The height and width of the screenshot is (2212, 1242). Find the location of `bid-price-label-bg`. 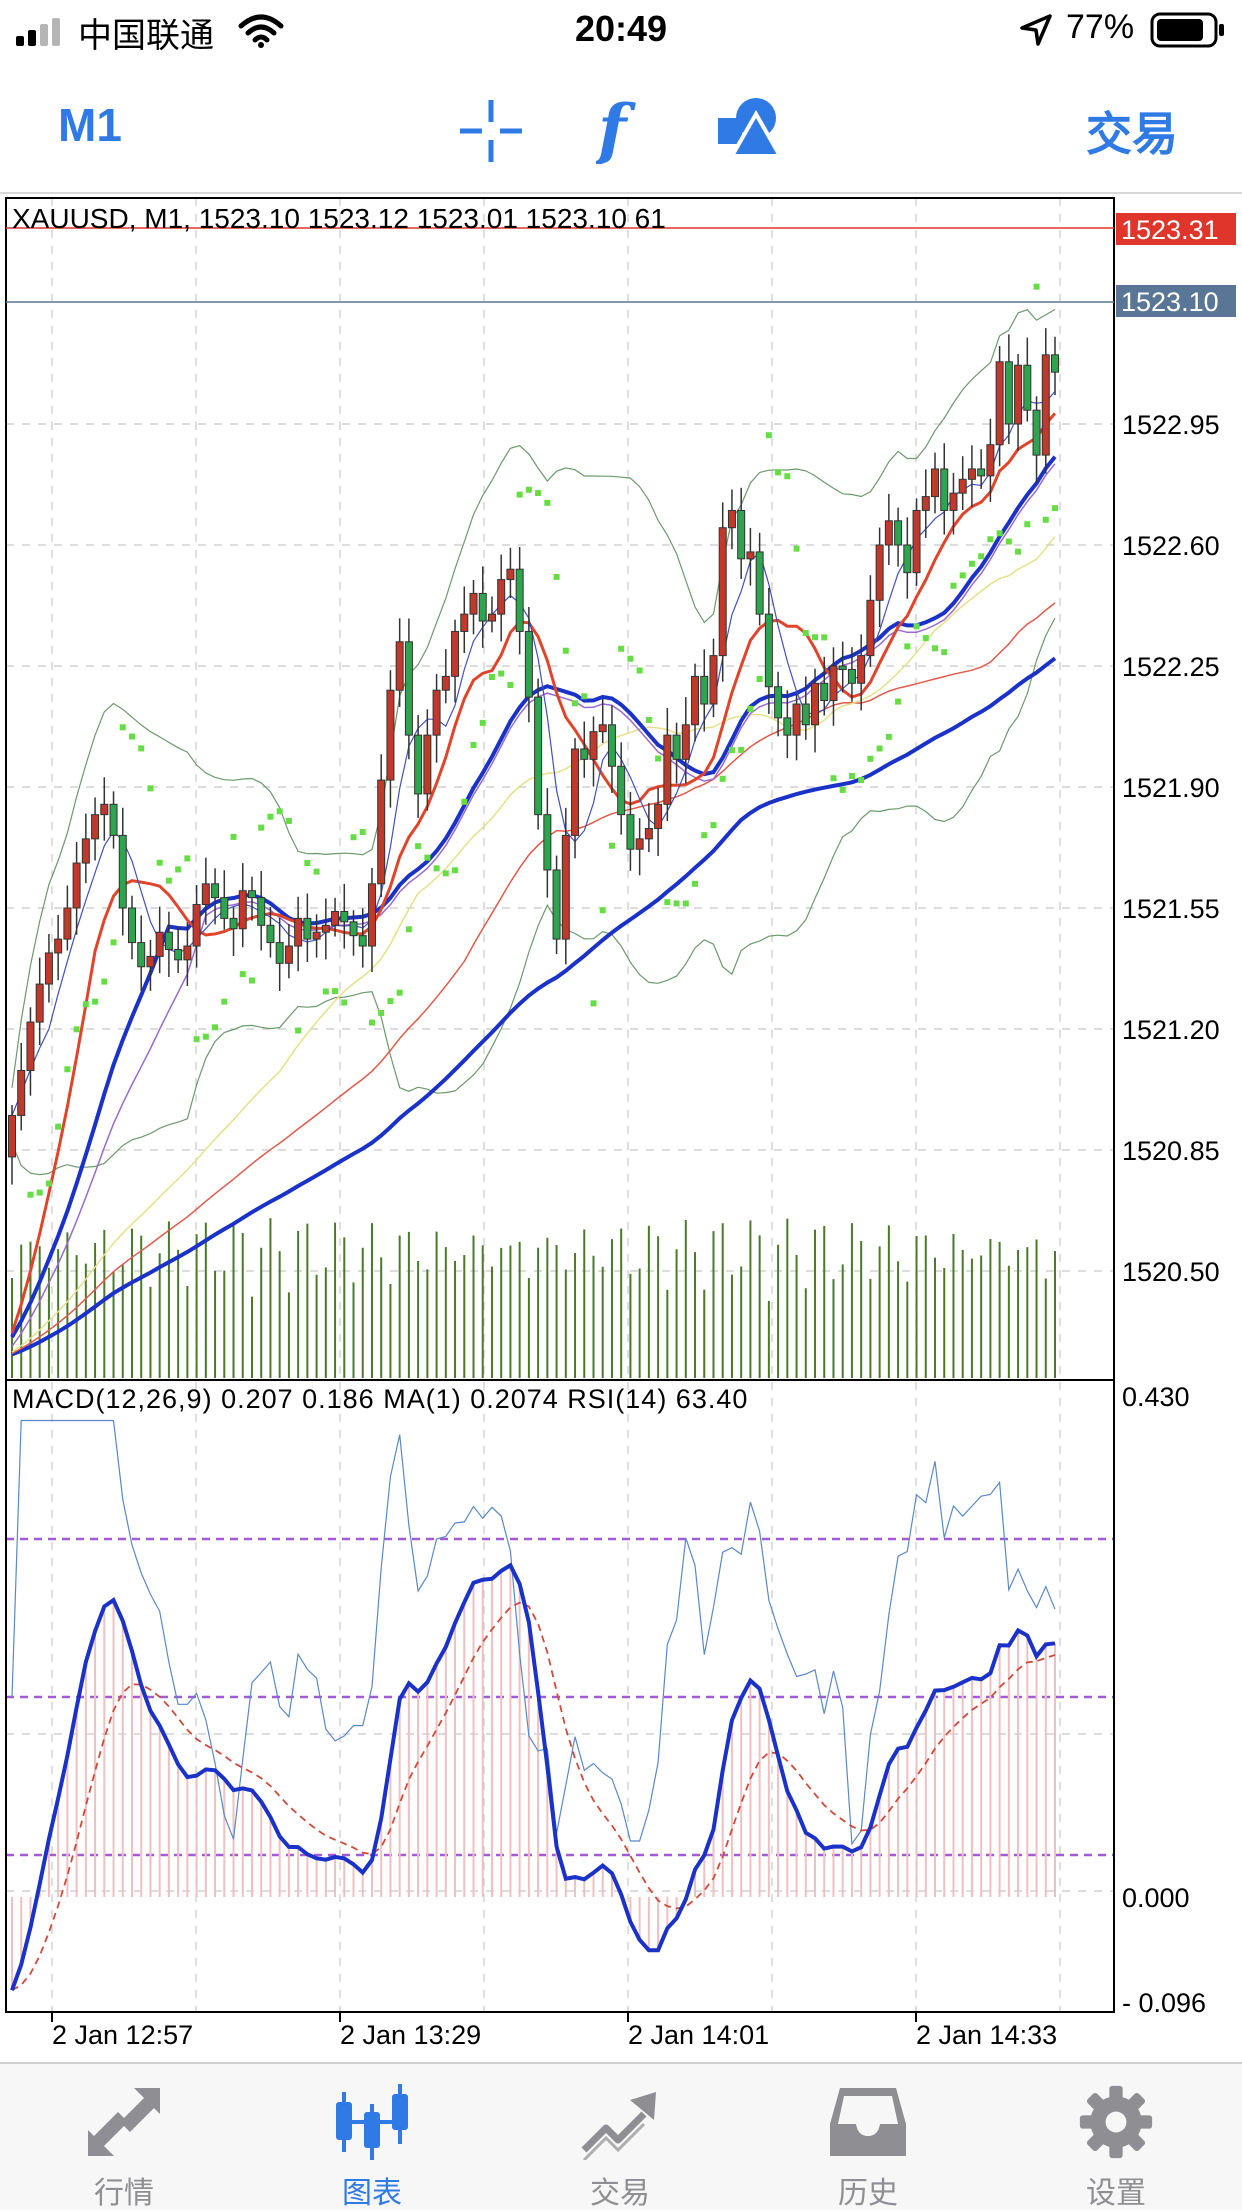

bid-price-label-bg is located at coordinates (1176, 301).